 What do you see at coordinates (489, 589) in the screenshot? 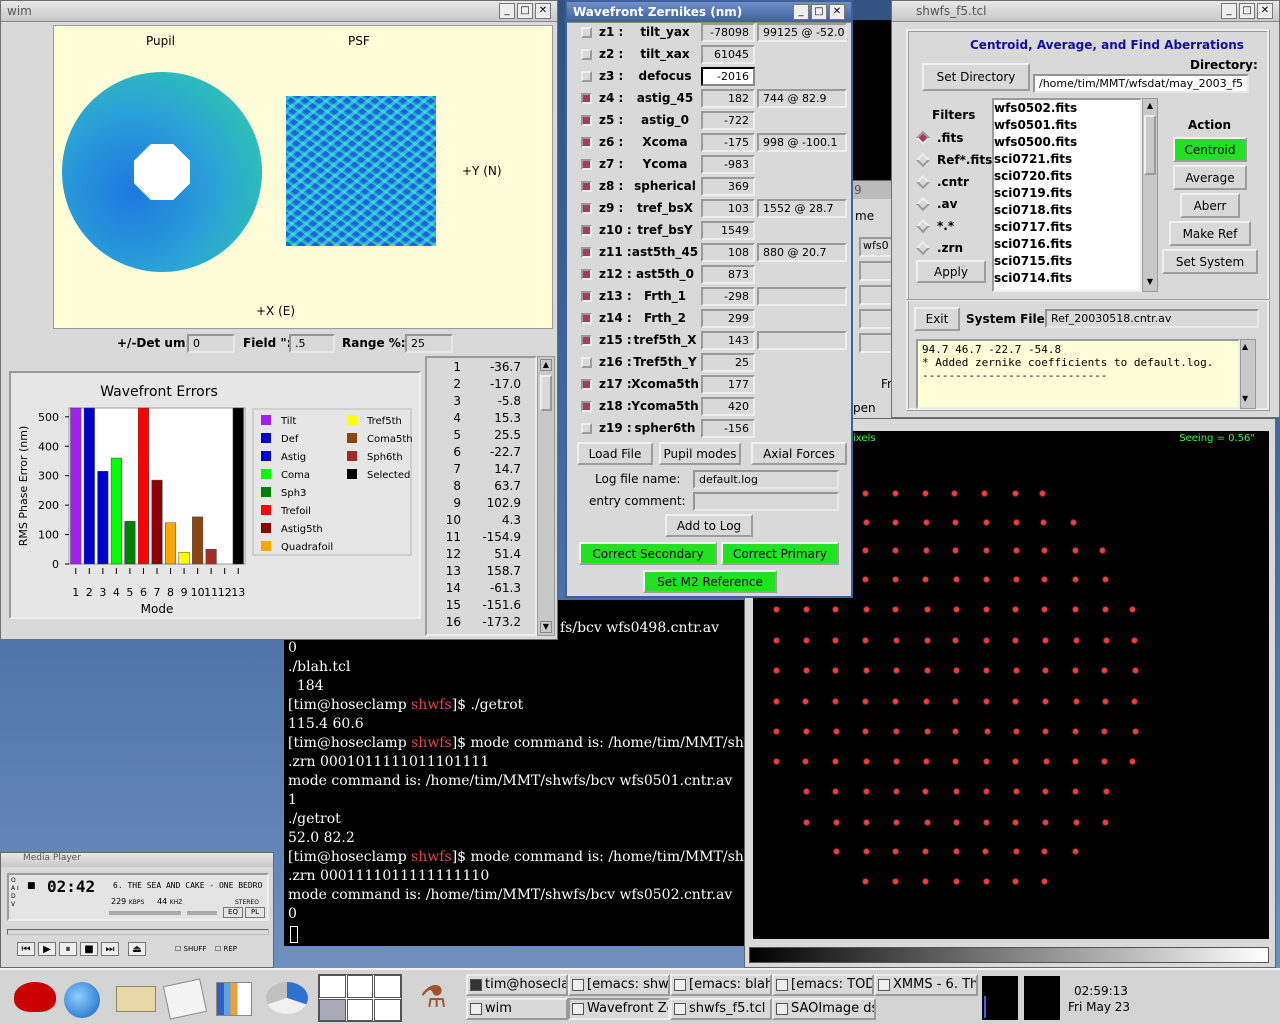
I see `list-item: 14 -61.3` at bounding box center [489, 589].